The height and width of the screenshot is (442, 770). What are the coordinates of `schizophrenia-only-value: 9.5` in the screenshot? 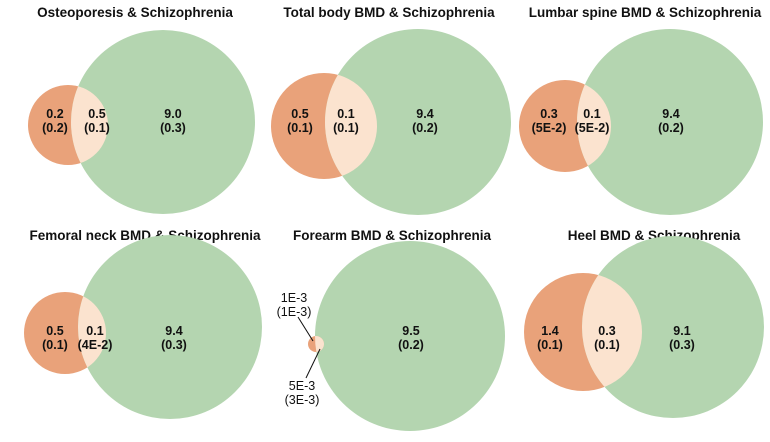 It's located at (410, 331).